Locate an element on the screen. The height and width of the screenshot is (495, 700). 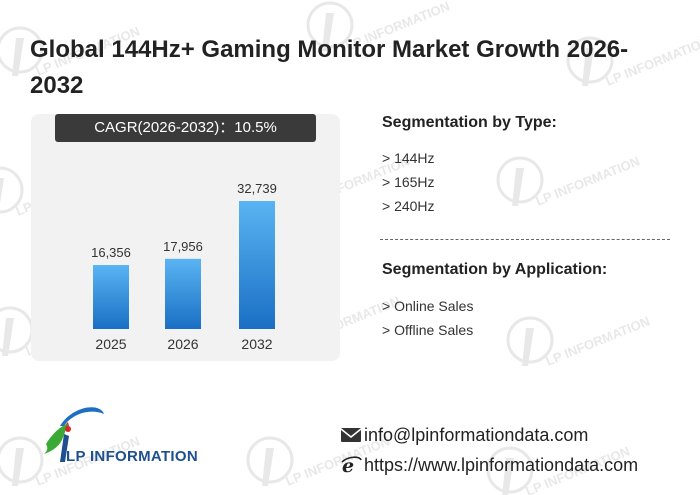
contact-email: info@lpinformationdata.com is located at coordinates (464, 435).